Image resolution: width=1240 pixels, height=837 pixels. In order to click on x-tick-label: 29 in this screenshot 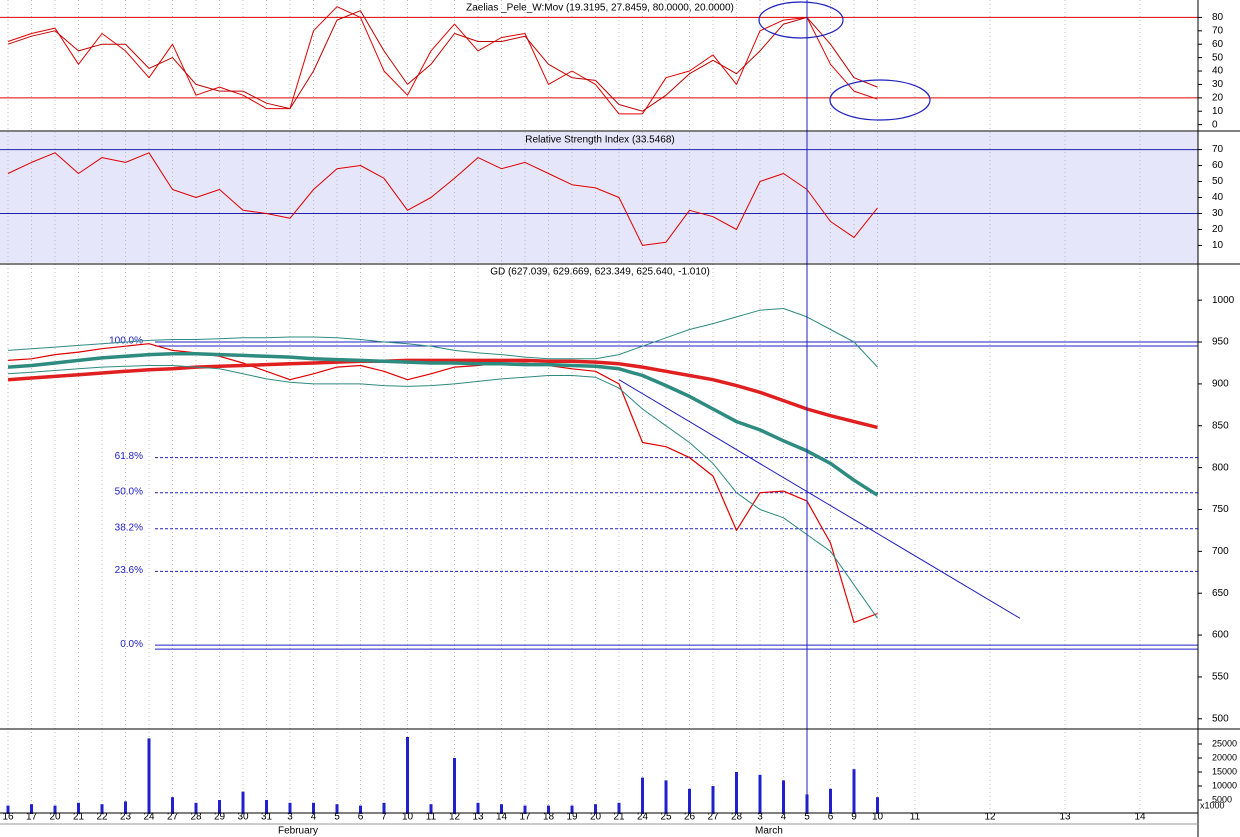, I will do `click(220, 817)`.